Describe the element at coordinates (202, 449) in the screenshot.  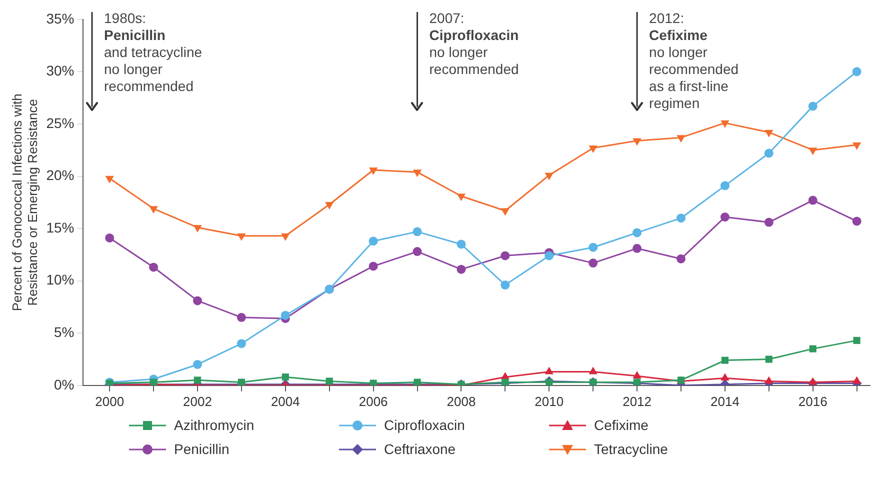
I see `legend-label: Penicillin` at that location.